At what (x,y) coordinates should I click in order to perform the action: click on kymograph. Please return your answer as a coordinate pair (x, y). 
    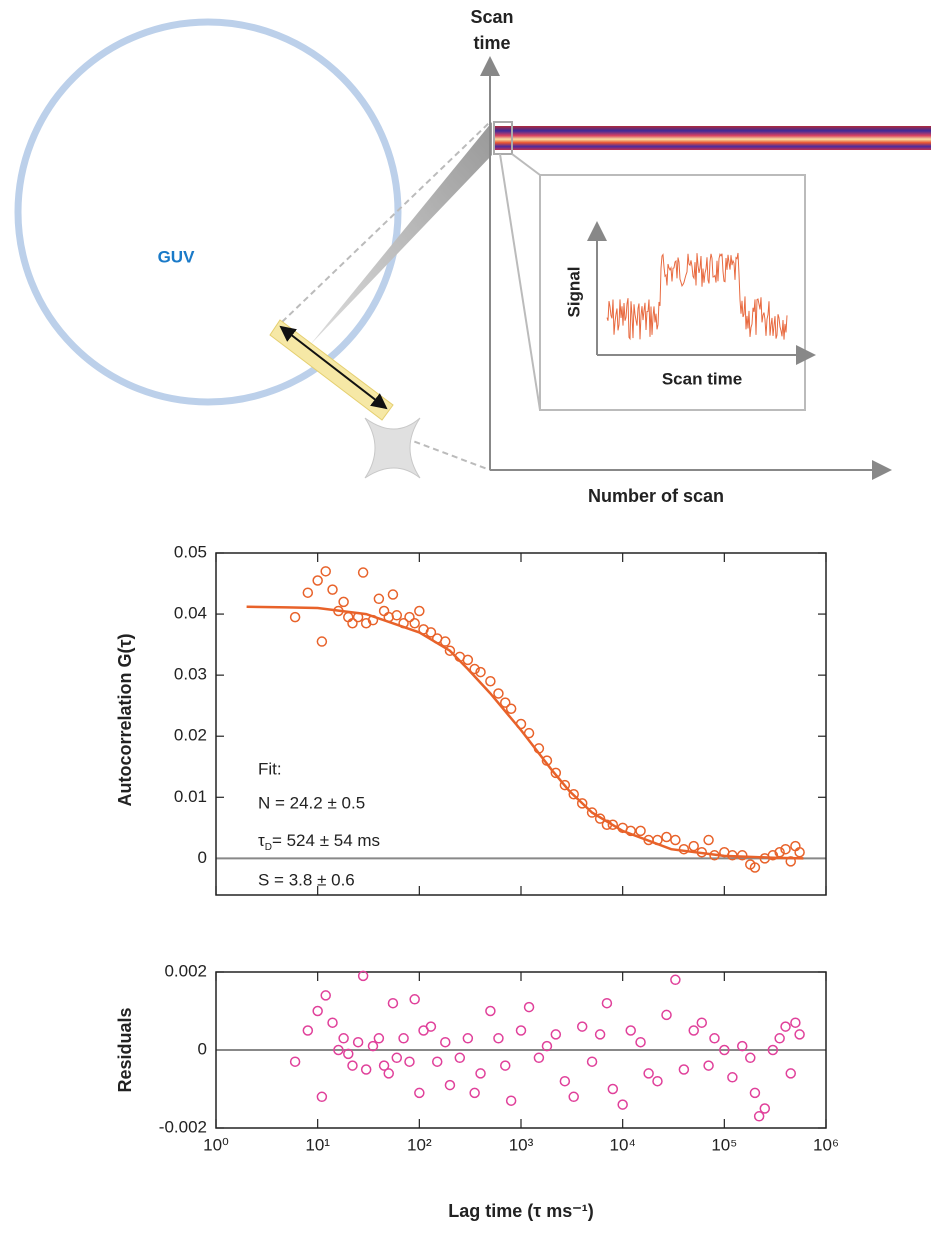
    Looking at the image, I should click on (713, 138).